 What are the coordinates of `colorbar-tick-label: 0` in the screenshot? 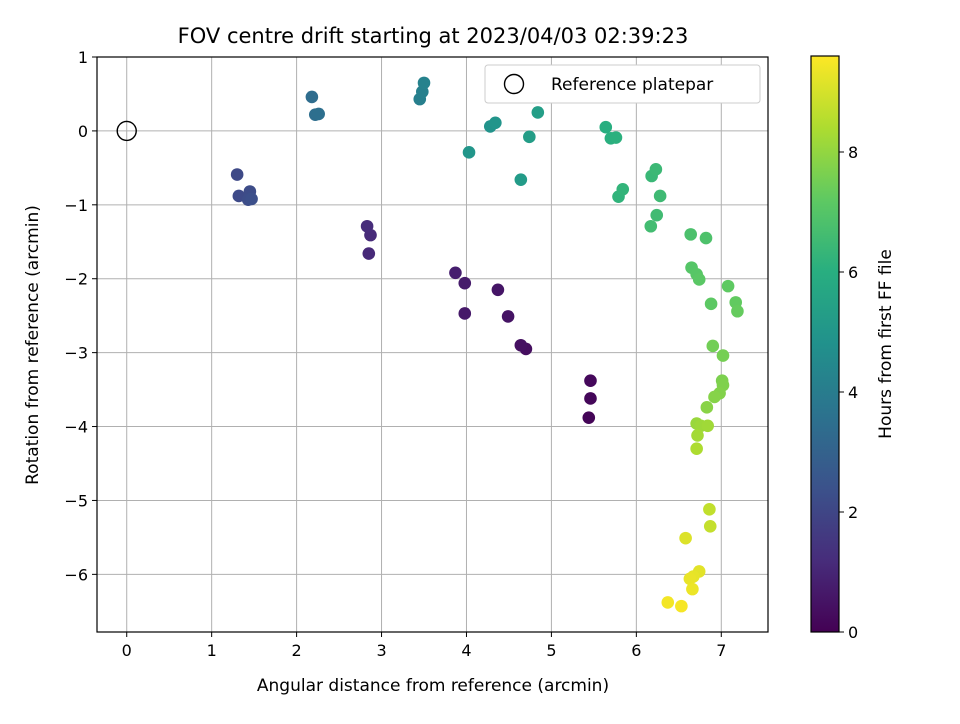 It's located at (853, 632).